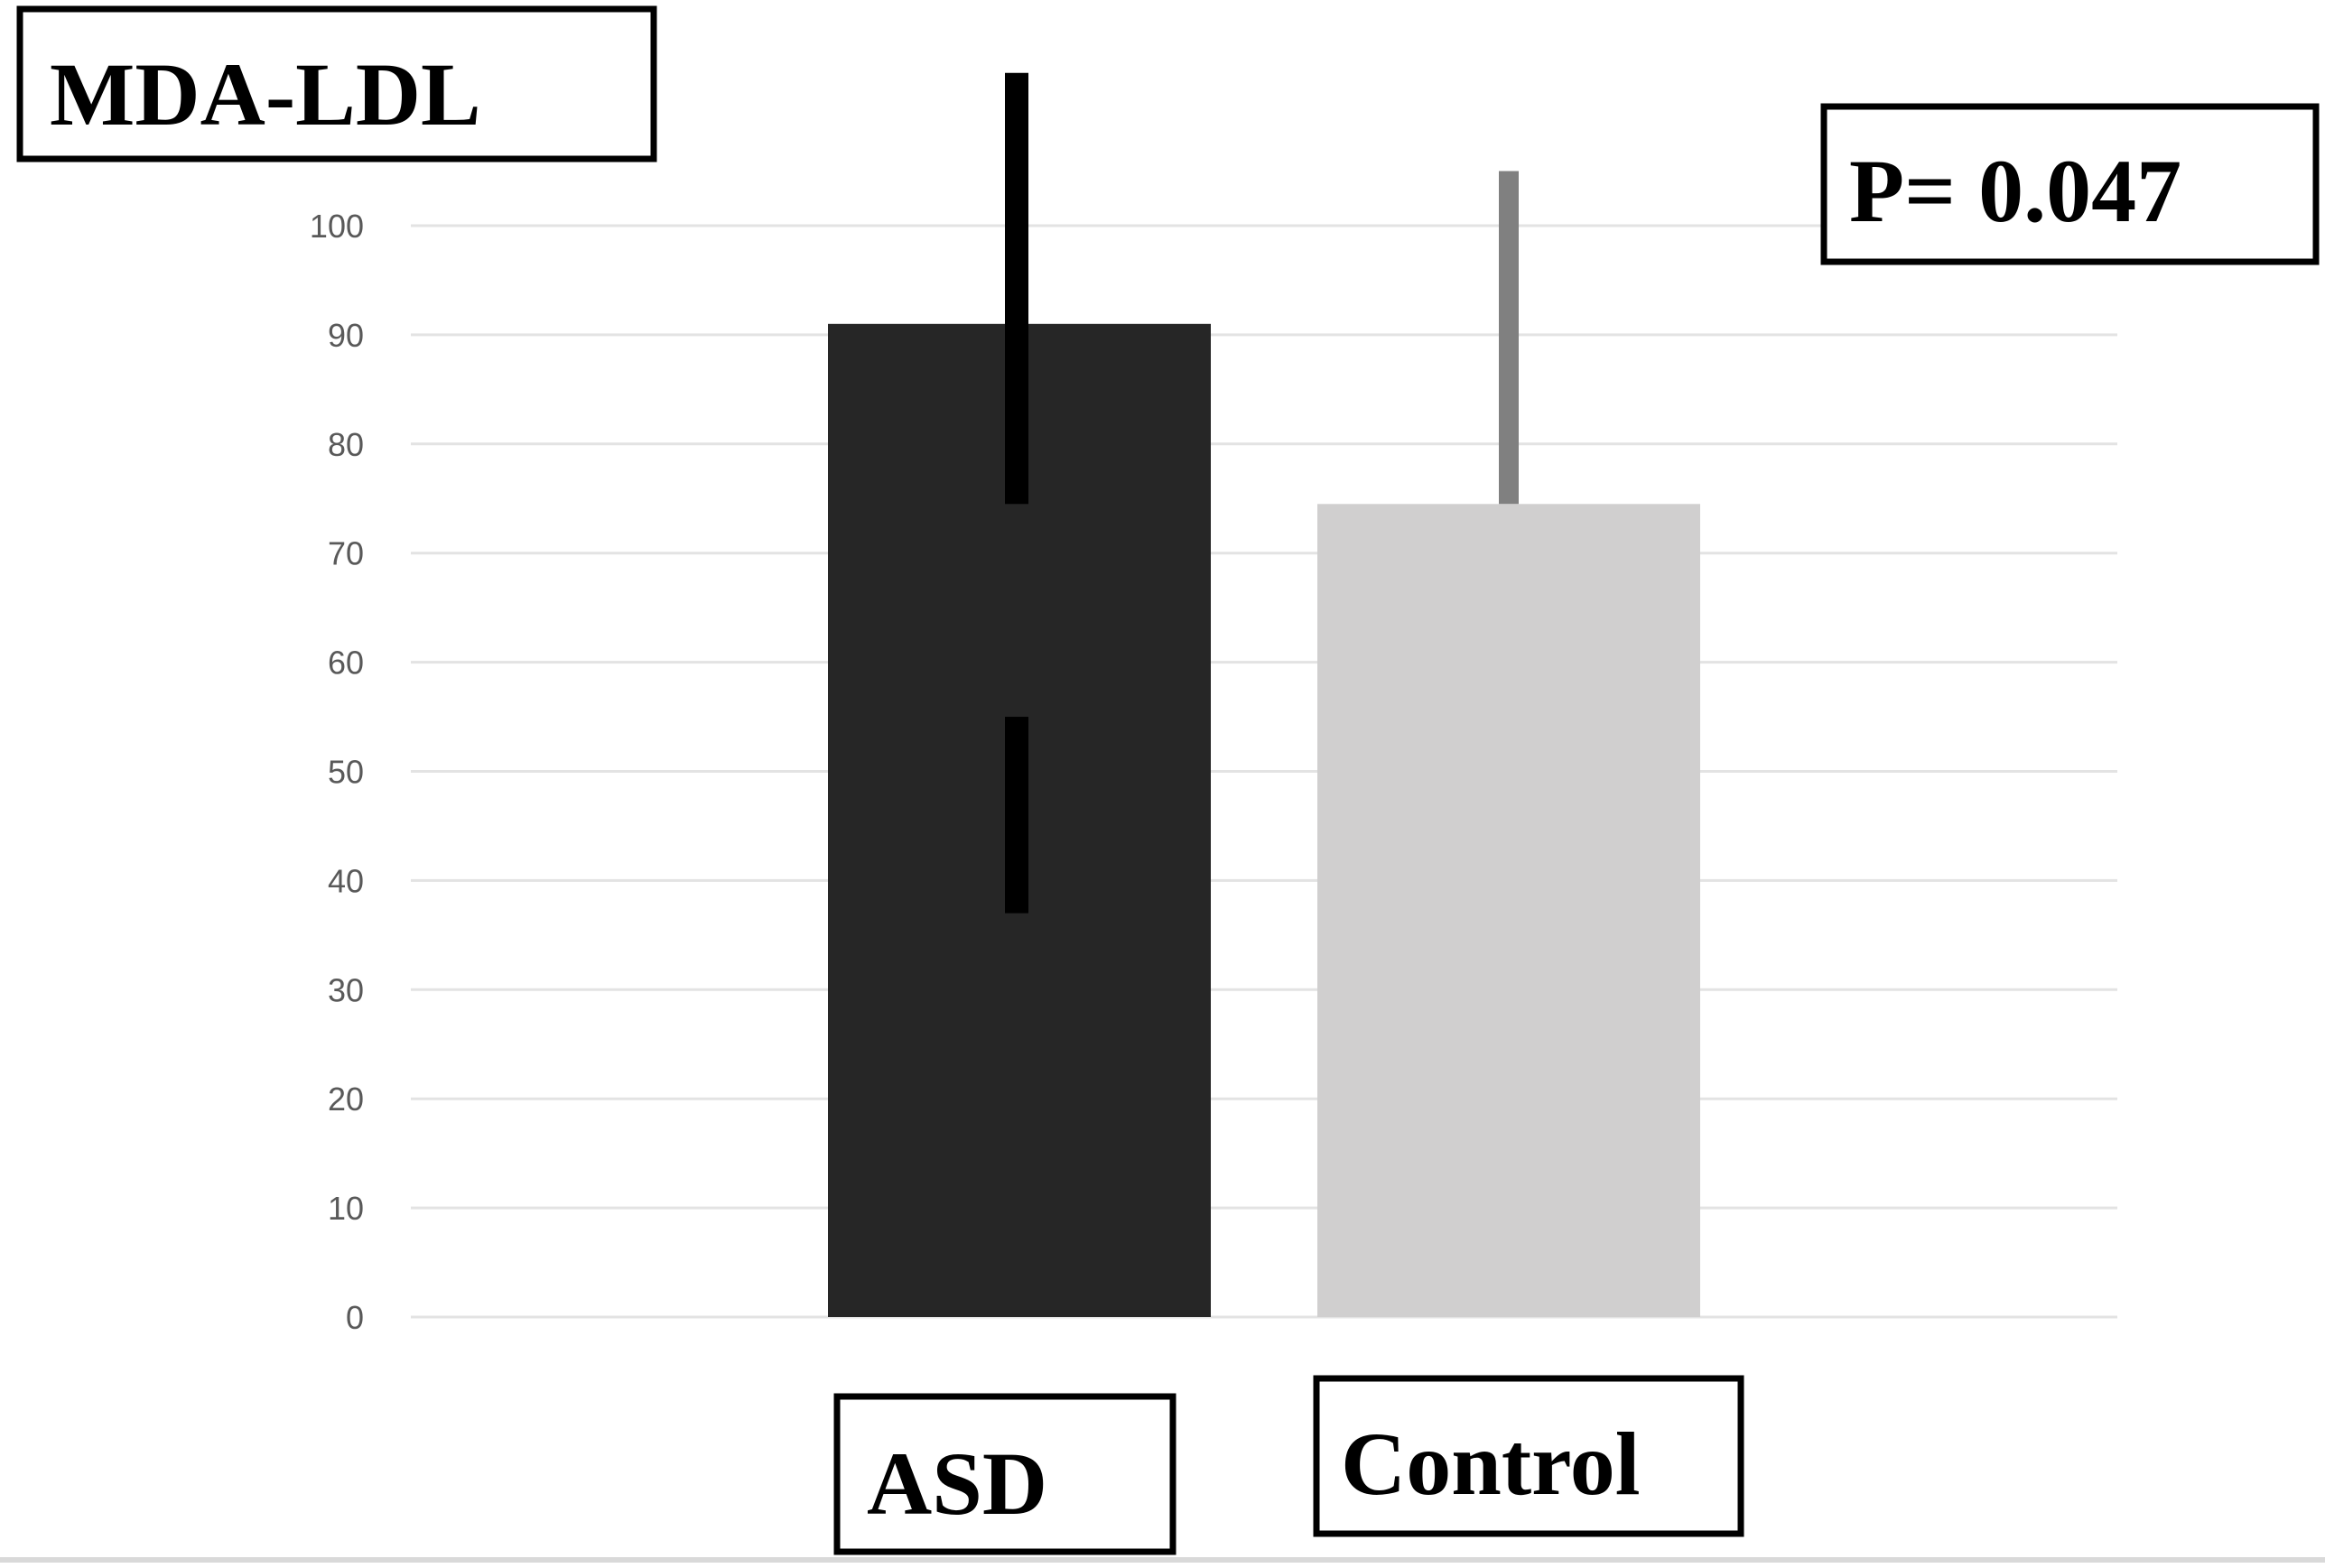 The width and height of the screenshot is (2325, 1568). I want to click on y-tick-label: 80, so click(346, 444).